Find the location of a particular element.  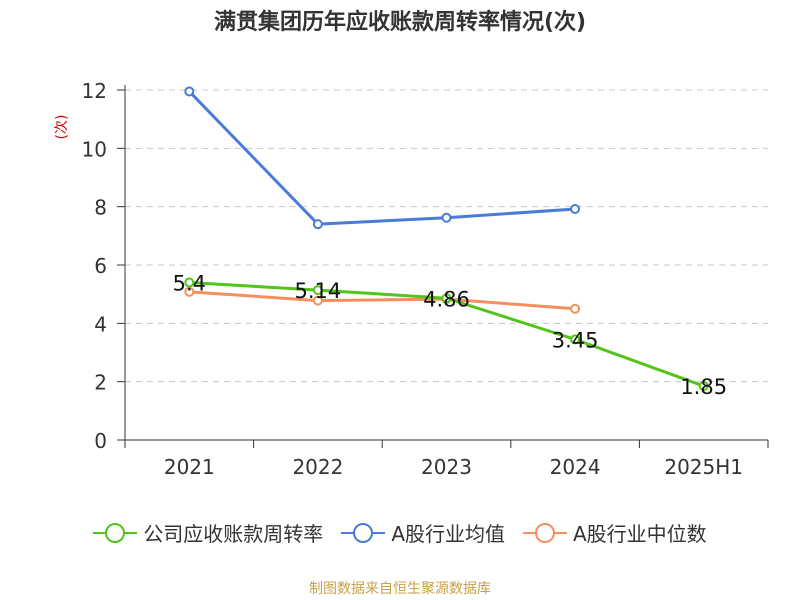

data-label: 3.45 is located at coordinates (575, 340).